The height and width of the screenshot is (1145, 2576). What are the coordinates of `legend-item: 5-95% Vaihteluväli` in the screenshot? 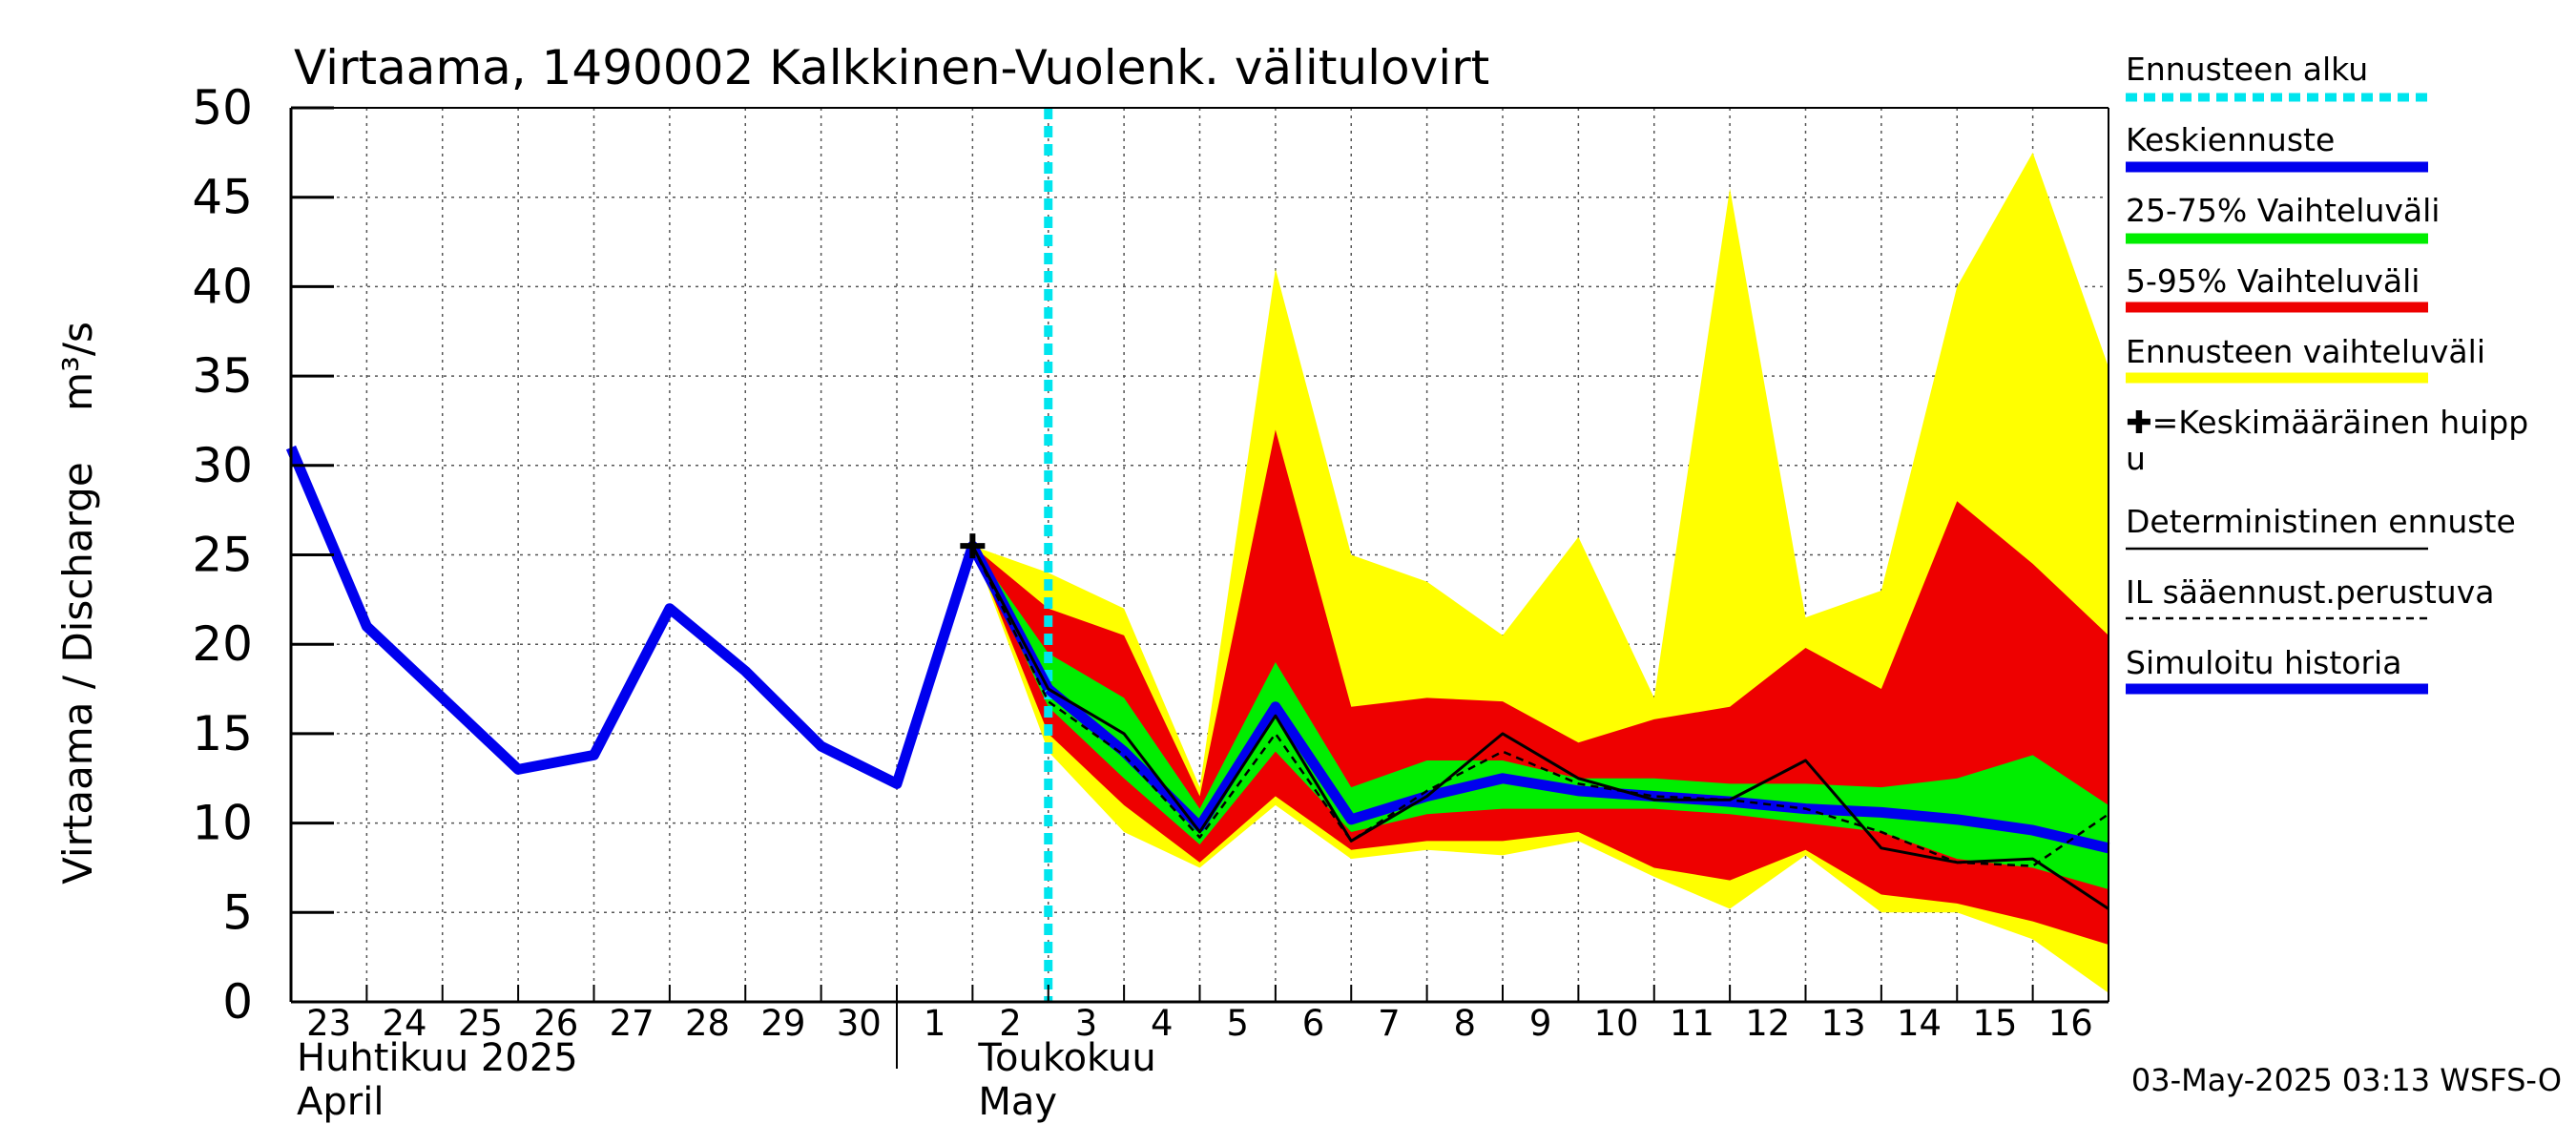 It's located at (2277, 287).